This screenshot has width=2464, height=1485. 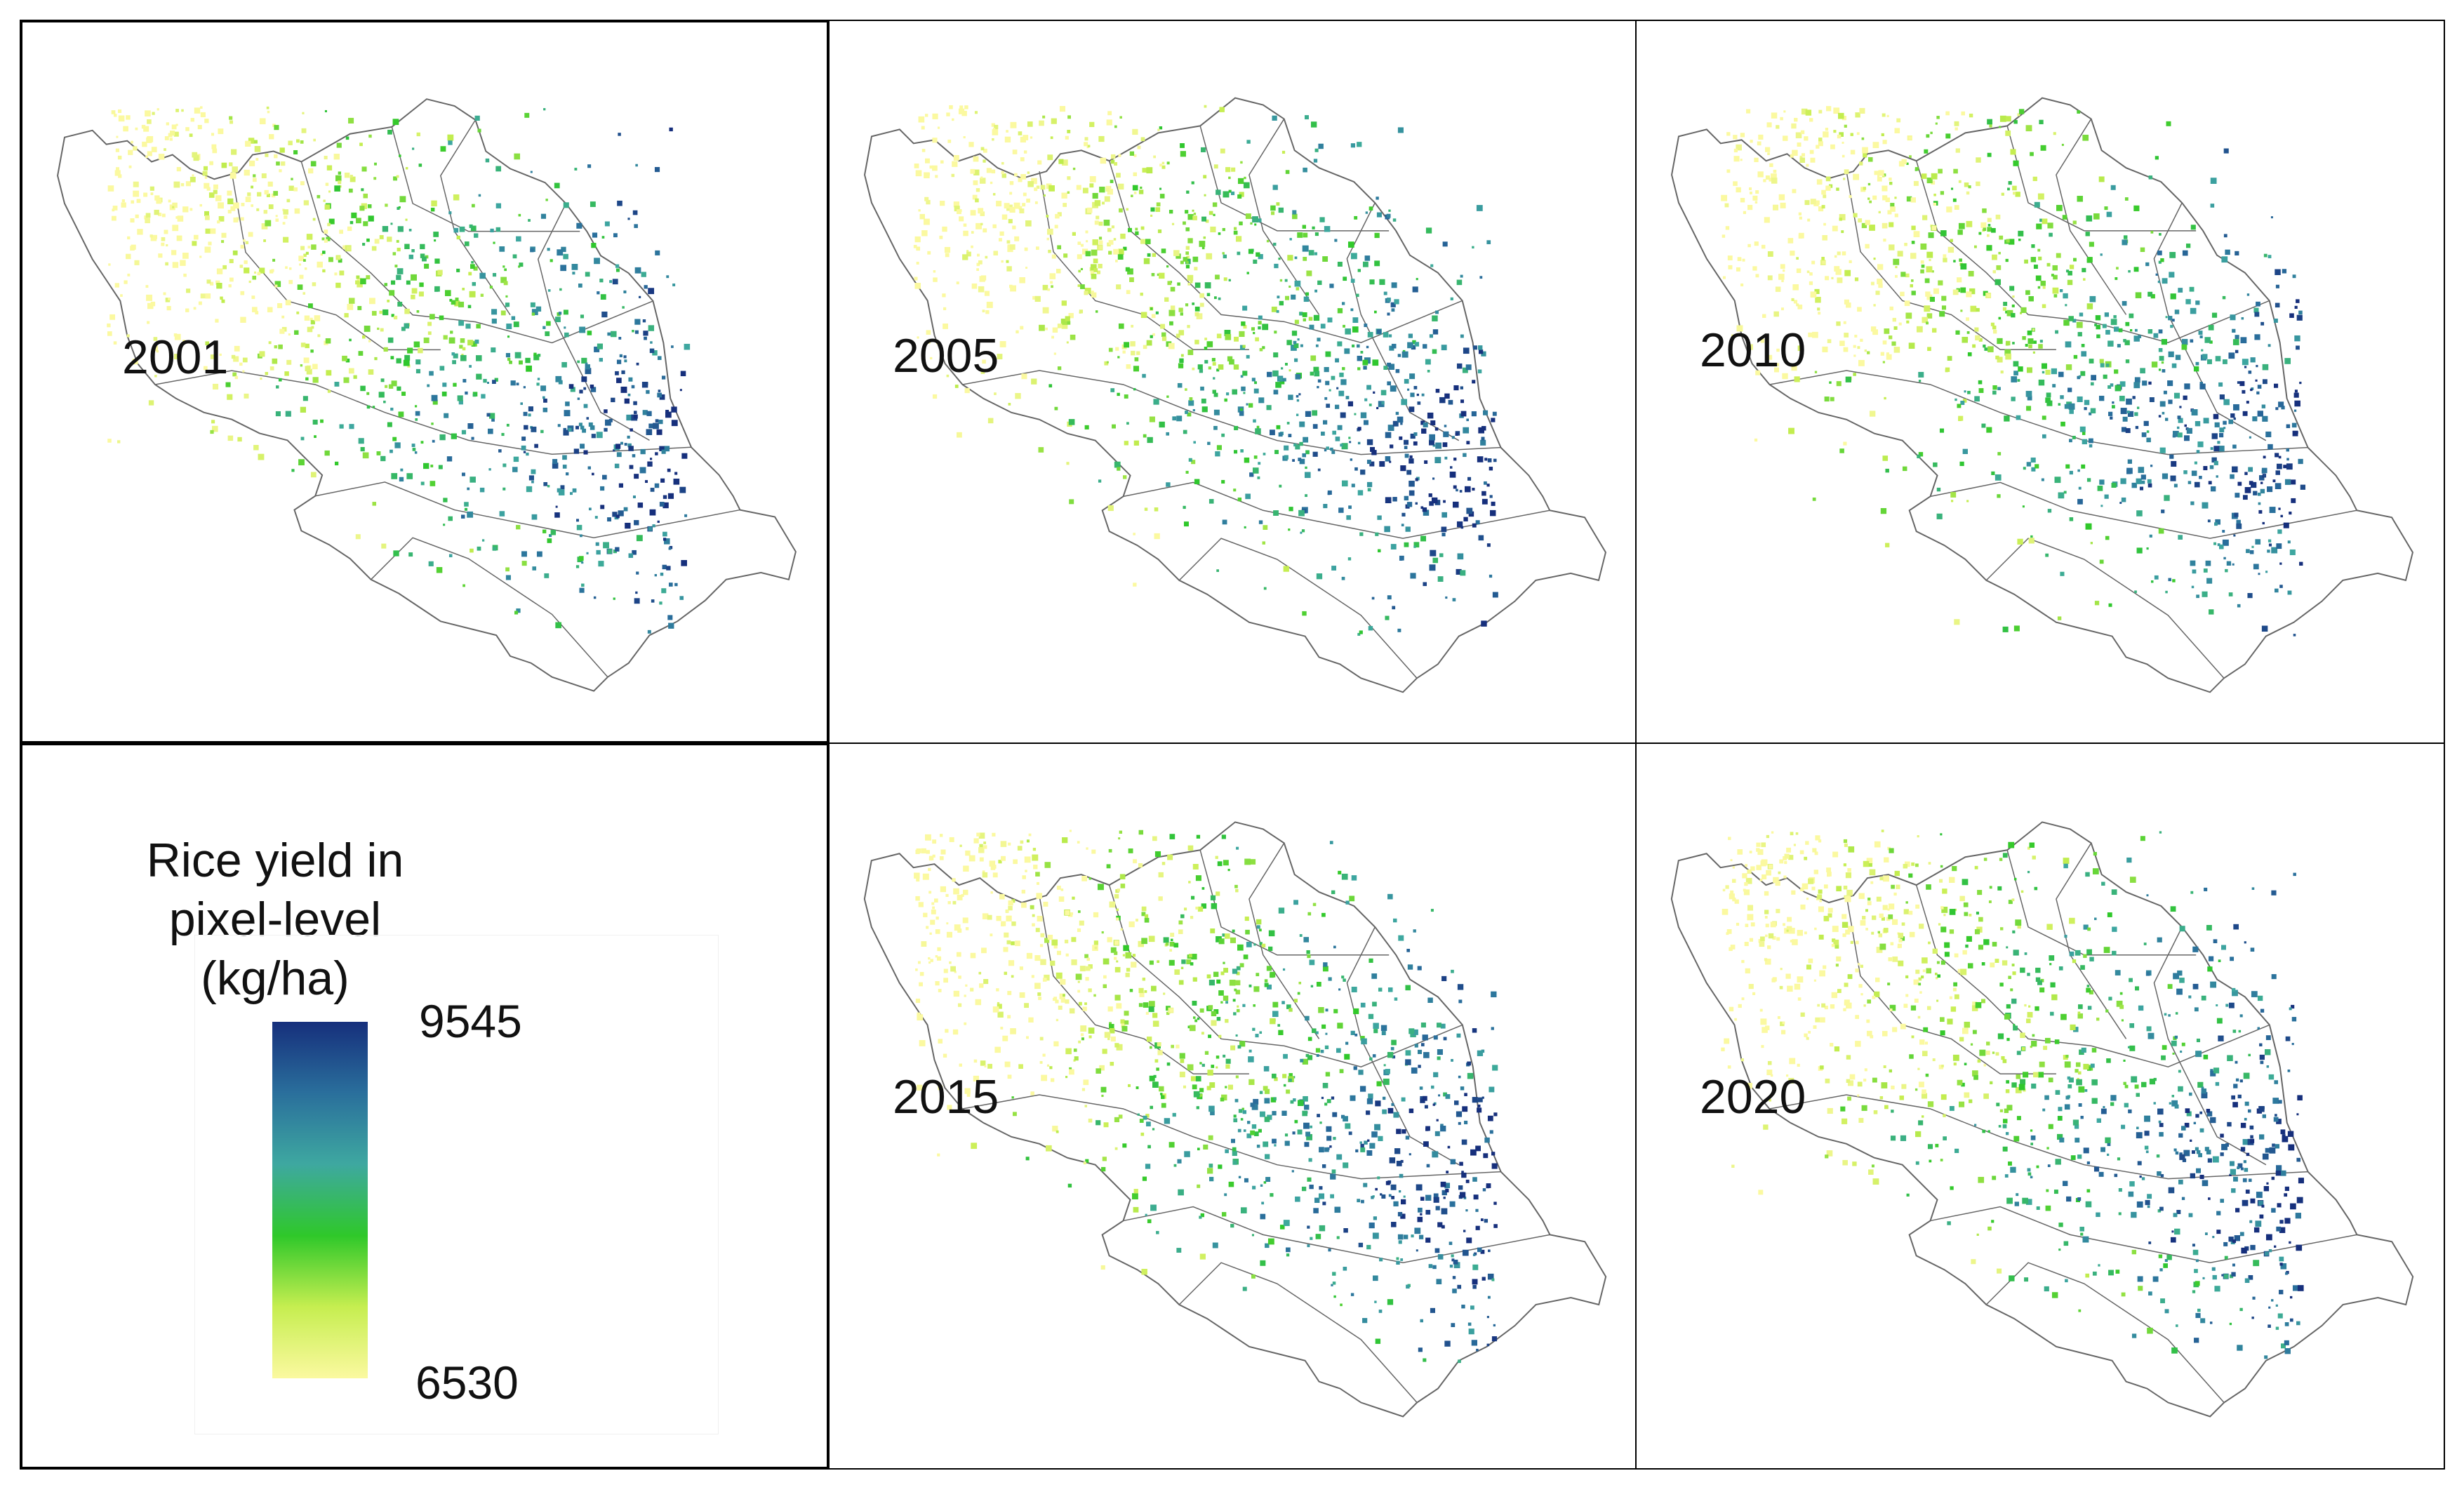 What do you see at coordinates (1753, 350) in the screenshot?
I see `year-label-2010: 2010` at bounding box center [1753, 350].